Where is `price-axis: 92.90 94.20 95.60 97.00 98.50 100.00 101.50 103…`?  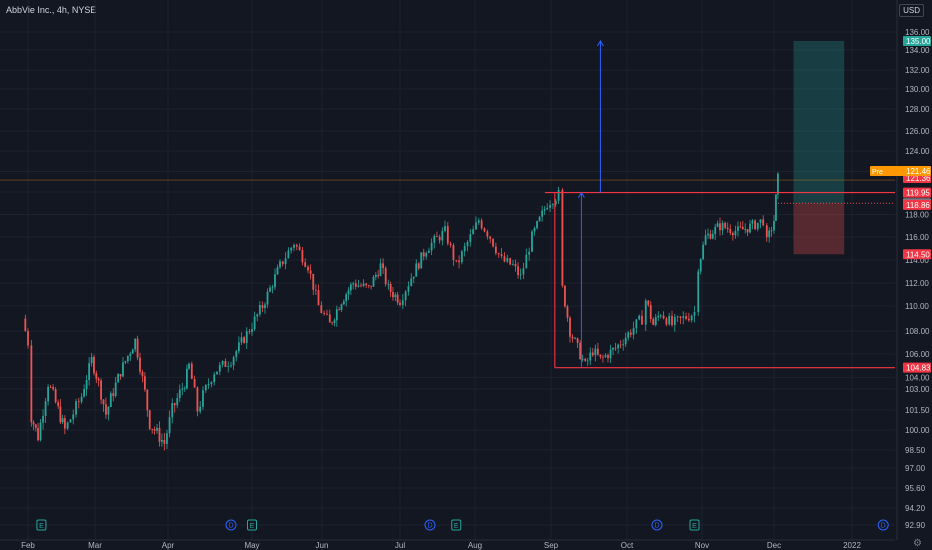 price-axis: 92.90 94.20 95.60 97.00 98.50 100.00 101.50 103… is located at coordinates (900, 270).